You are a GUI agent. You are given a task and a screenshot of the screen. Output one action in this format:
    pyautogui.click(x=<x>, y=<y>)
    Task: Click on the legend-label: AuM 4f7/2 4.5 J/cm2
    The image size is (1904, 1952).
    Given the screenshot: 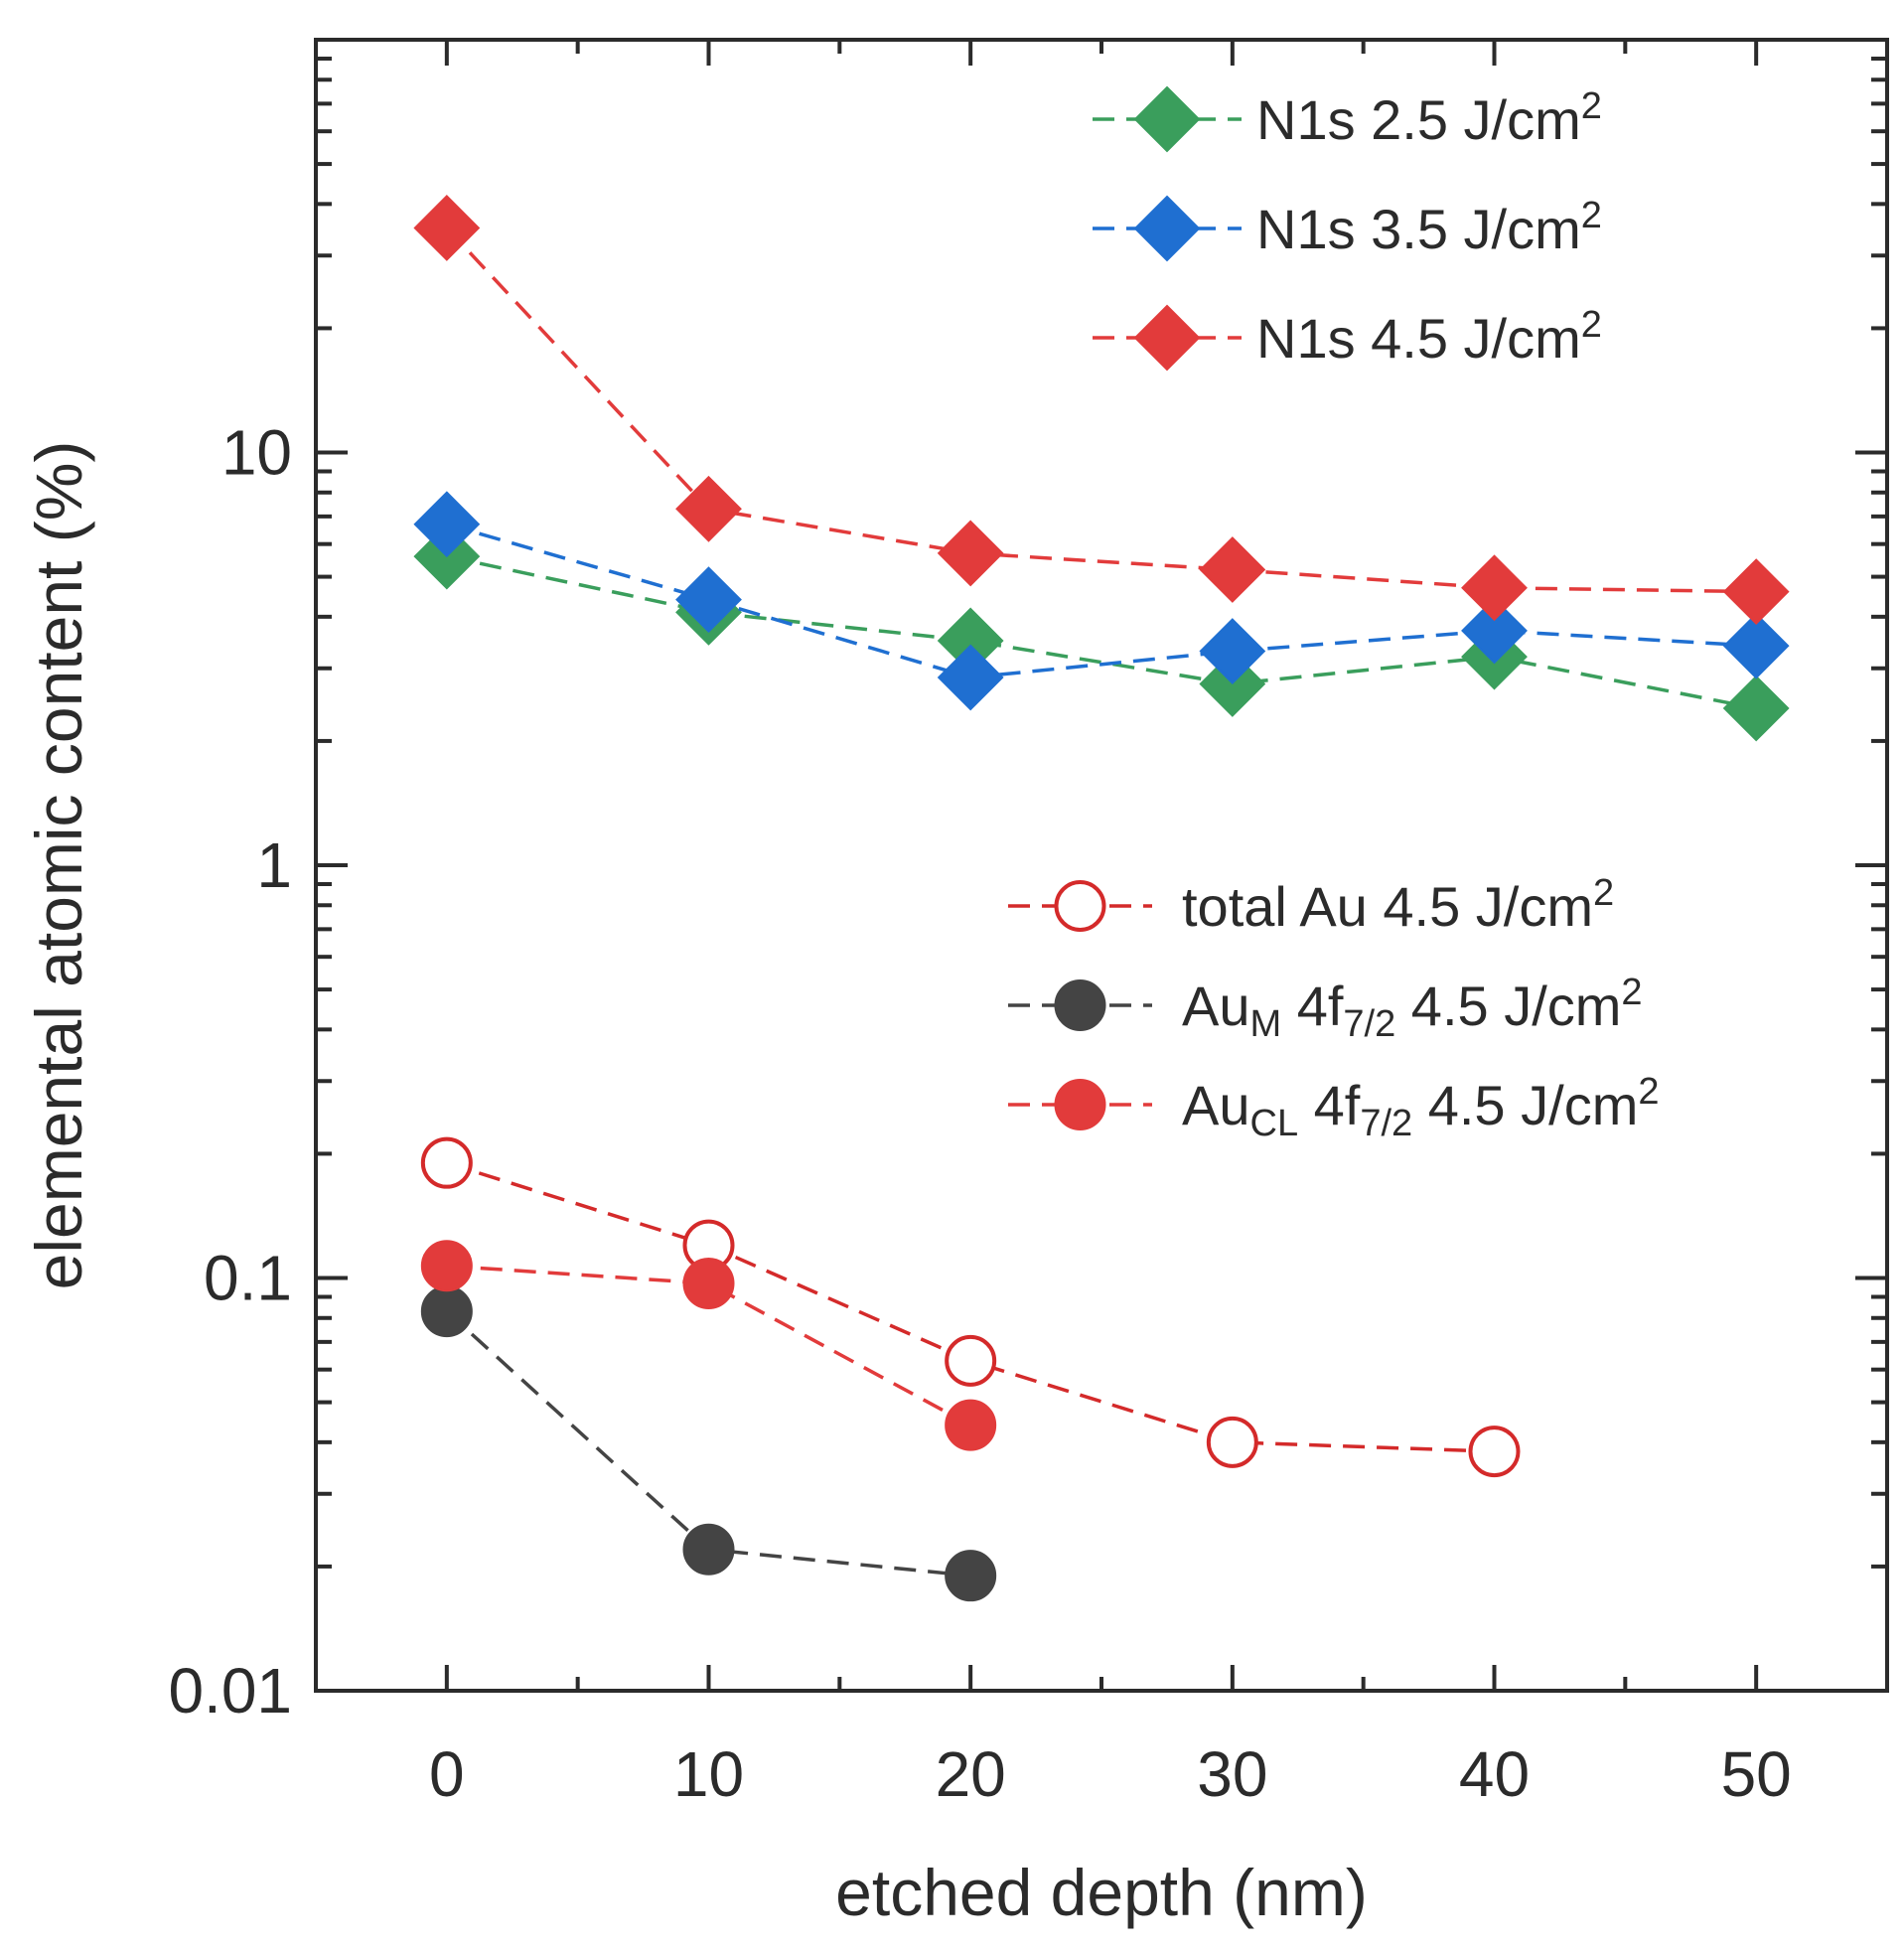 What is the action you would take?
    pyautogui.click(x=1412, y=1009)
    